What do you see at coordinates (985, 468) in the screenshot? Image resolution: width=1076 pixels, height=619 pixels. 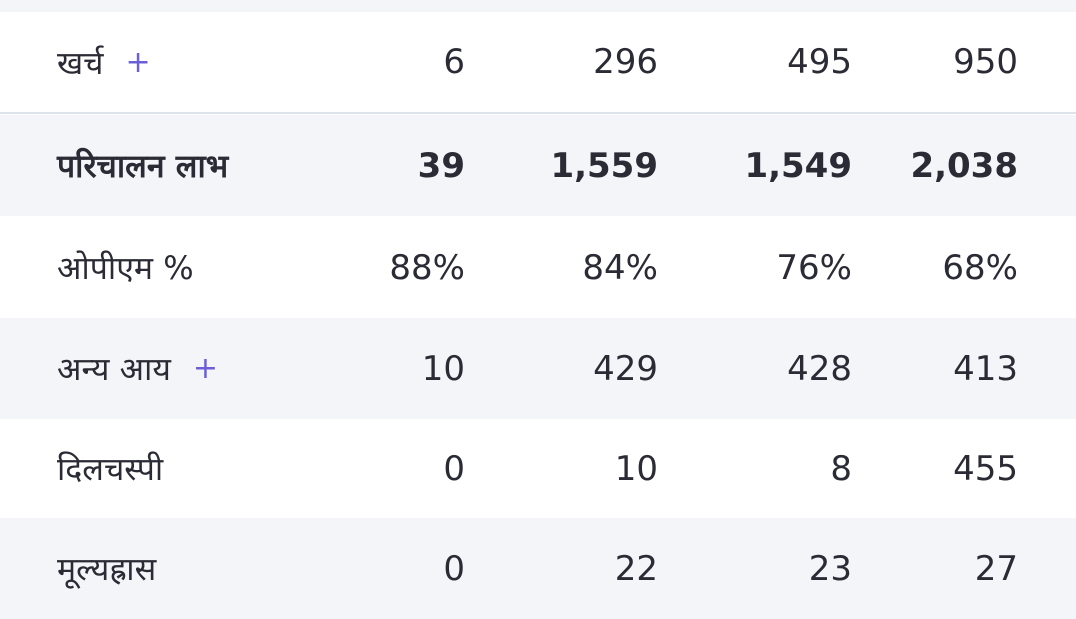 I see `value-cell: 455` at bounding box center [985, 468].